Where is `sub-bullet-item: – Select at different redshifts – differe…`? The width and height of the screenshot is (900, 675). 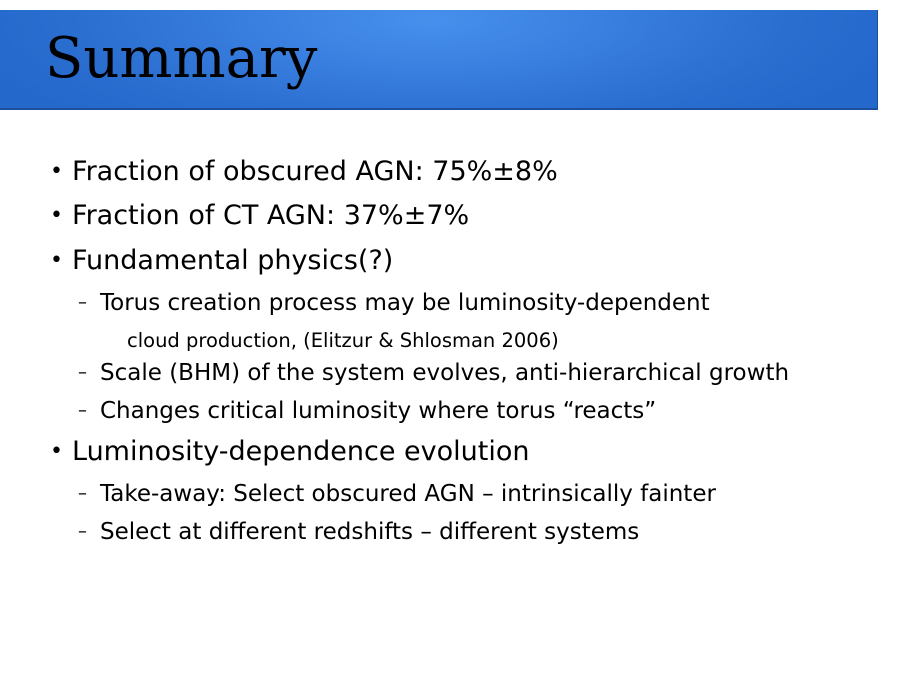
sub-bullet-item: – Select at different redshifts – differe… is located at coordinates (358, 532).